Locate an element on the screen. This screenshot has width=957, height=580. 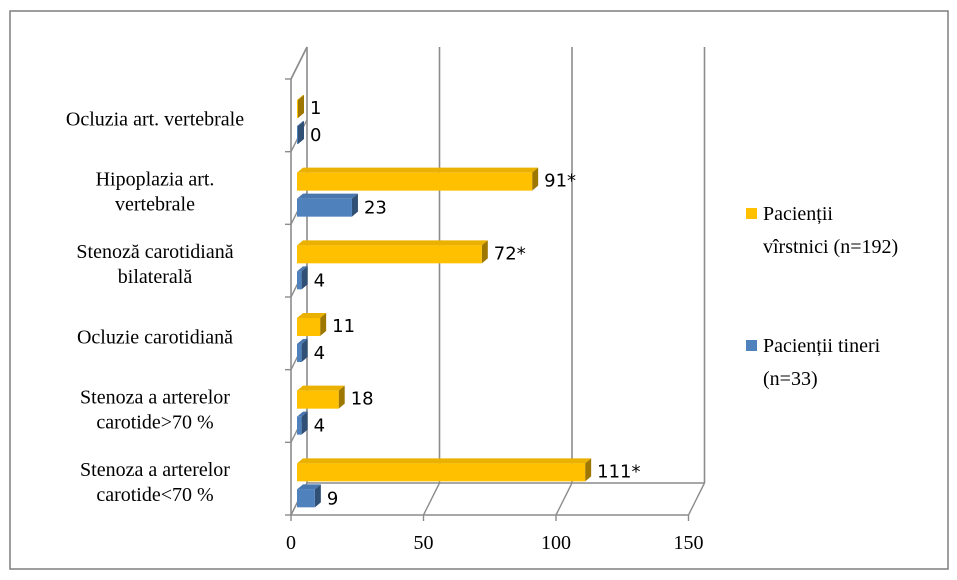
data-label-older: 11 is located at coordinates (343, 326).